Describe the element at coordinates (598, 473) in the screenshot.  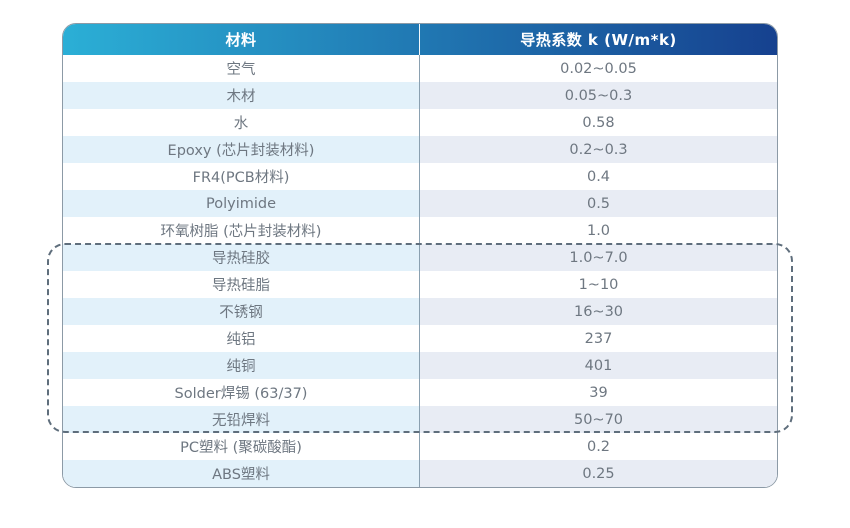
I see `k-value-cell: 0.25` at that location.